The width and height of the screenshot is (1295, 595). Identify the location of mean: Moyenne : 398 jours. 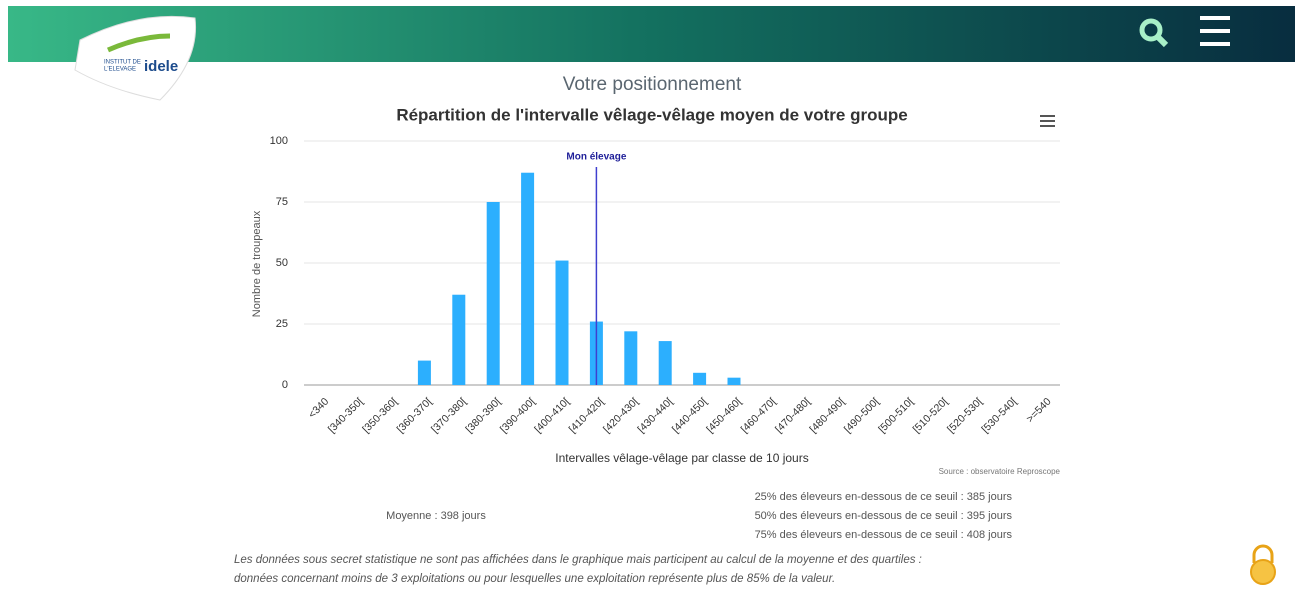
(436, 516).